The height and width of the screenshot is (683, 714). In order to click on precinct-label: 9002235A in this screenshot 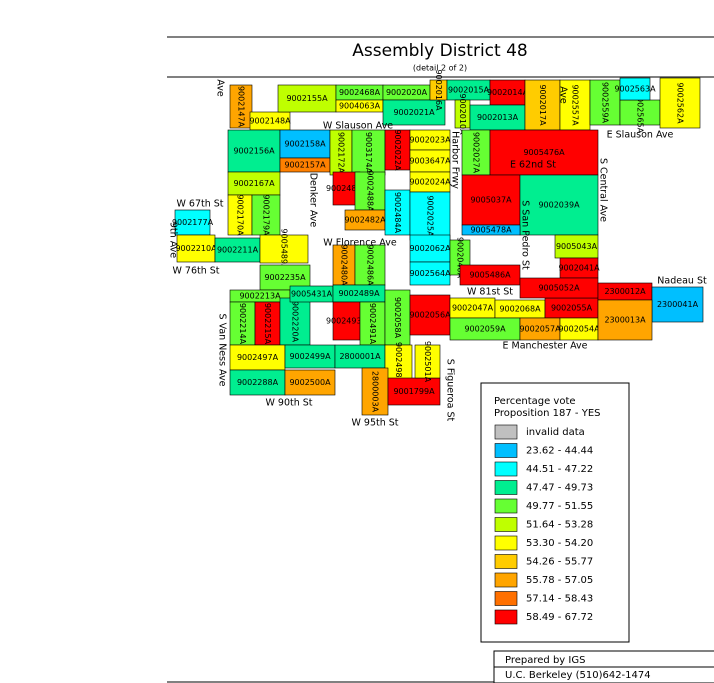, I will do `click(285, 277)`.